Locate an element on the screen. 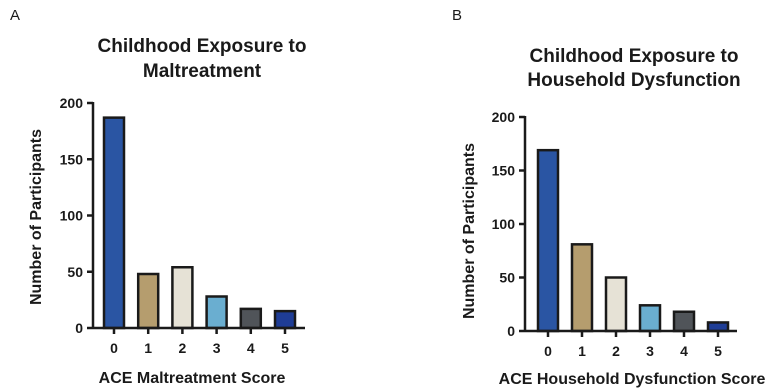 The width and height of the screenshot is (780, 389). x-axis-title: ACE Household Dysfunction Score is located at coordinates (632, 379).